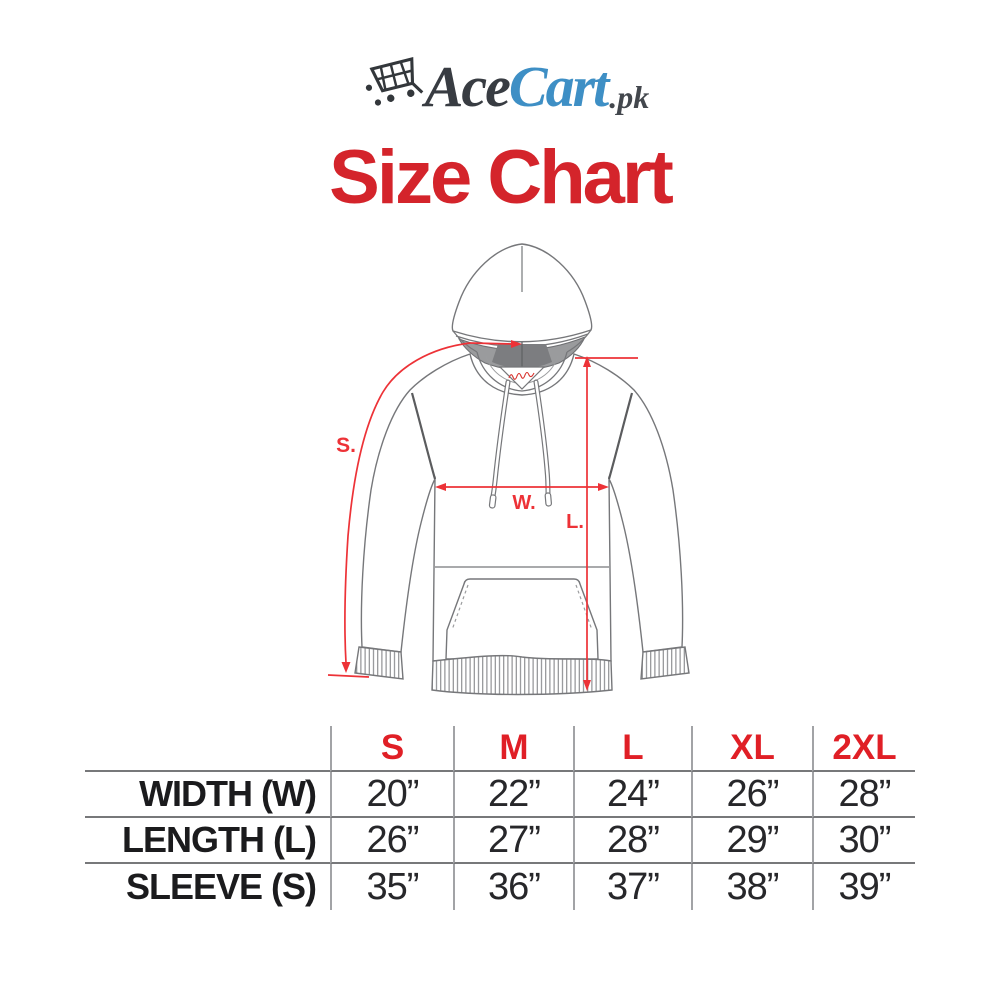  I want to click on width-measure-label: W., so click(523, 503).